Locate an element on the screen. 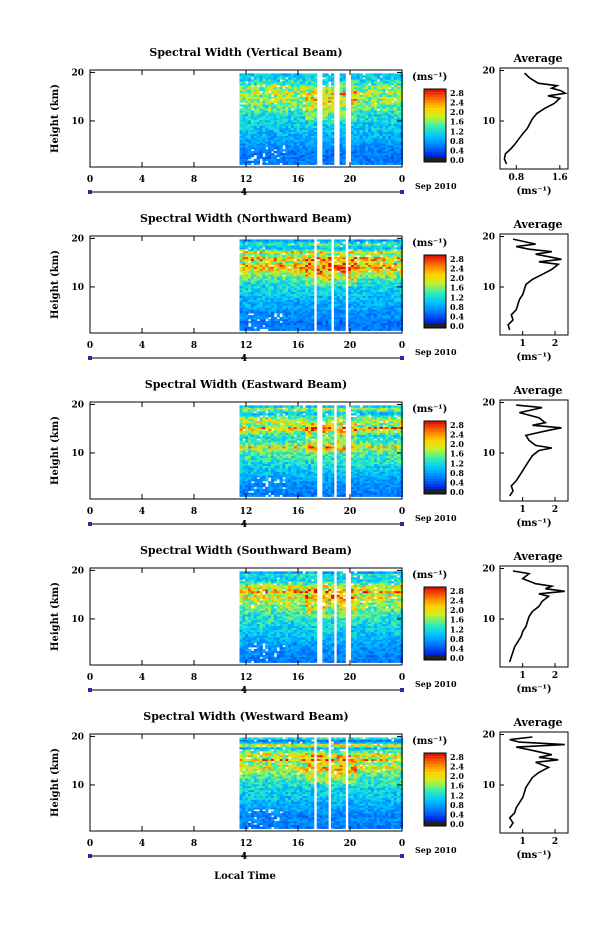 The height and width of the screenshot is (929, 616). colorbar-tick-label: 2.4 is located at coordinates (457, 103).